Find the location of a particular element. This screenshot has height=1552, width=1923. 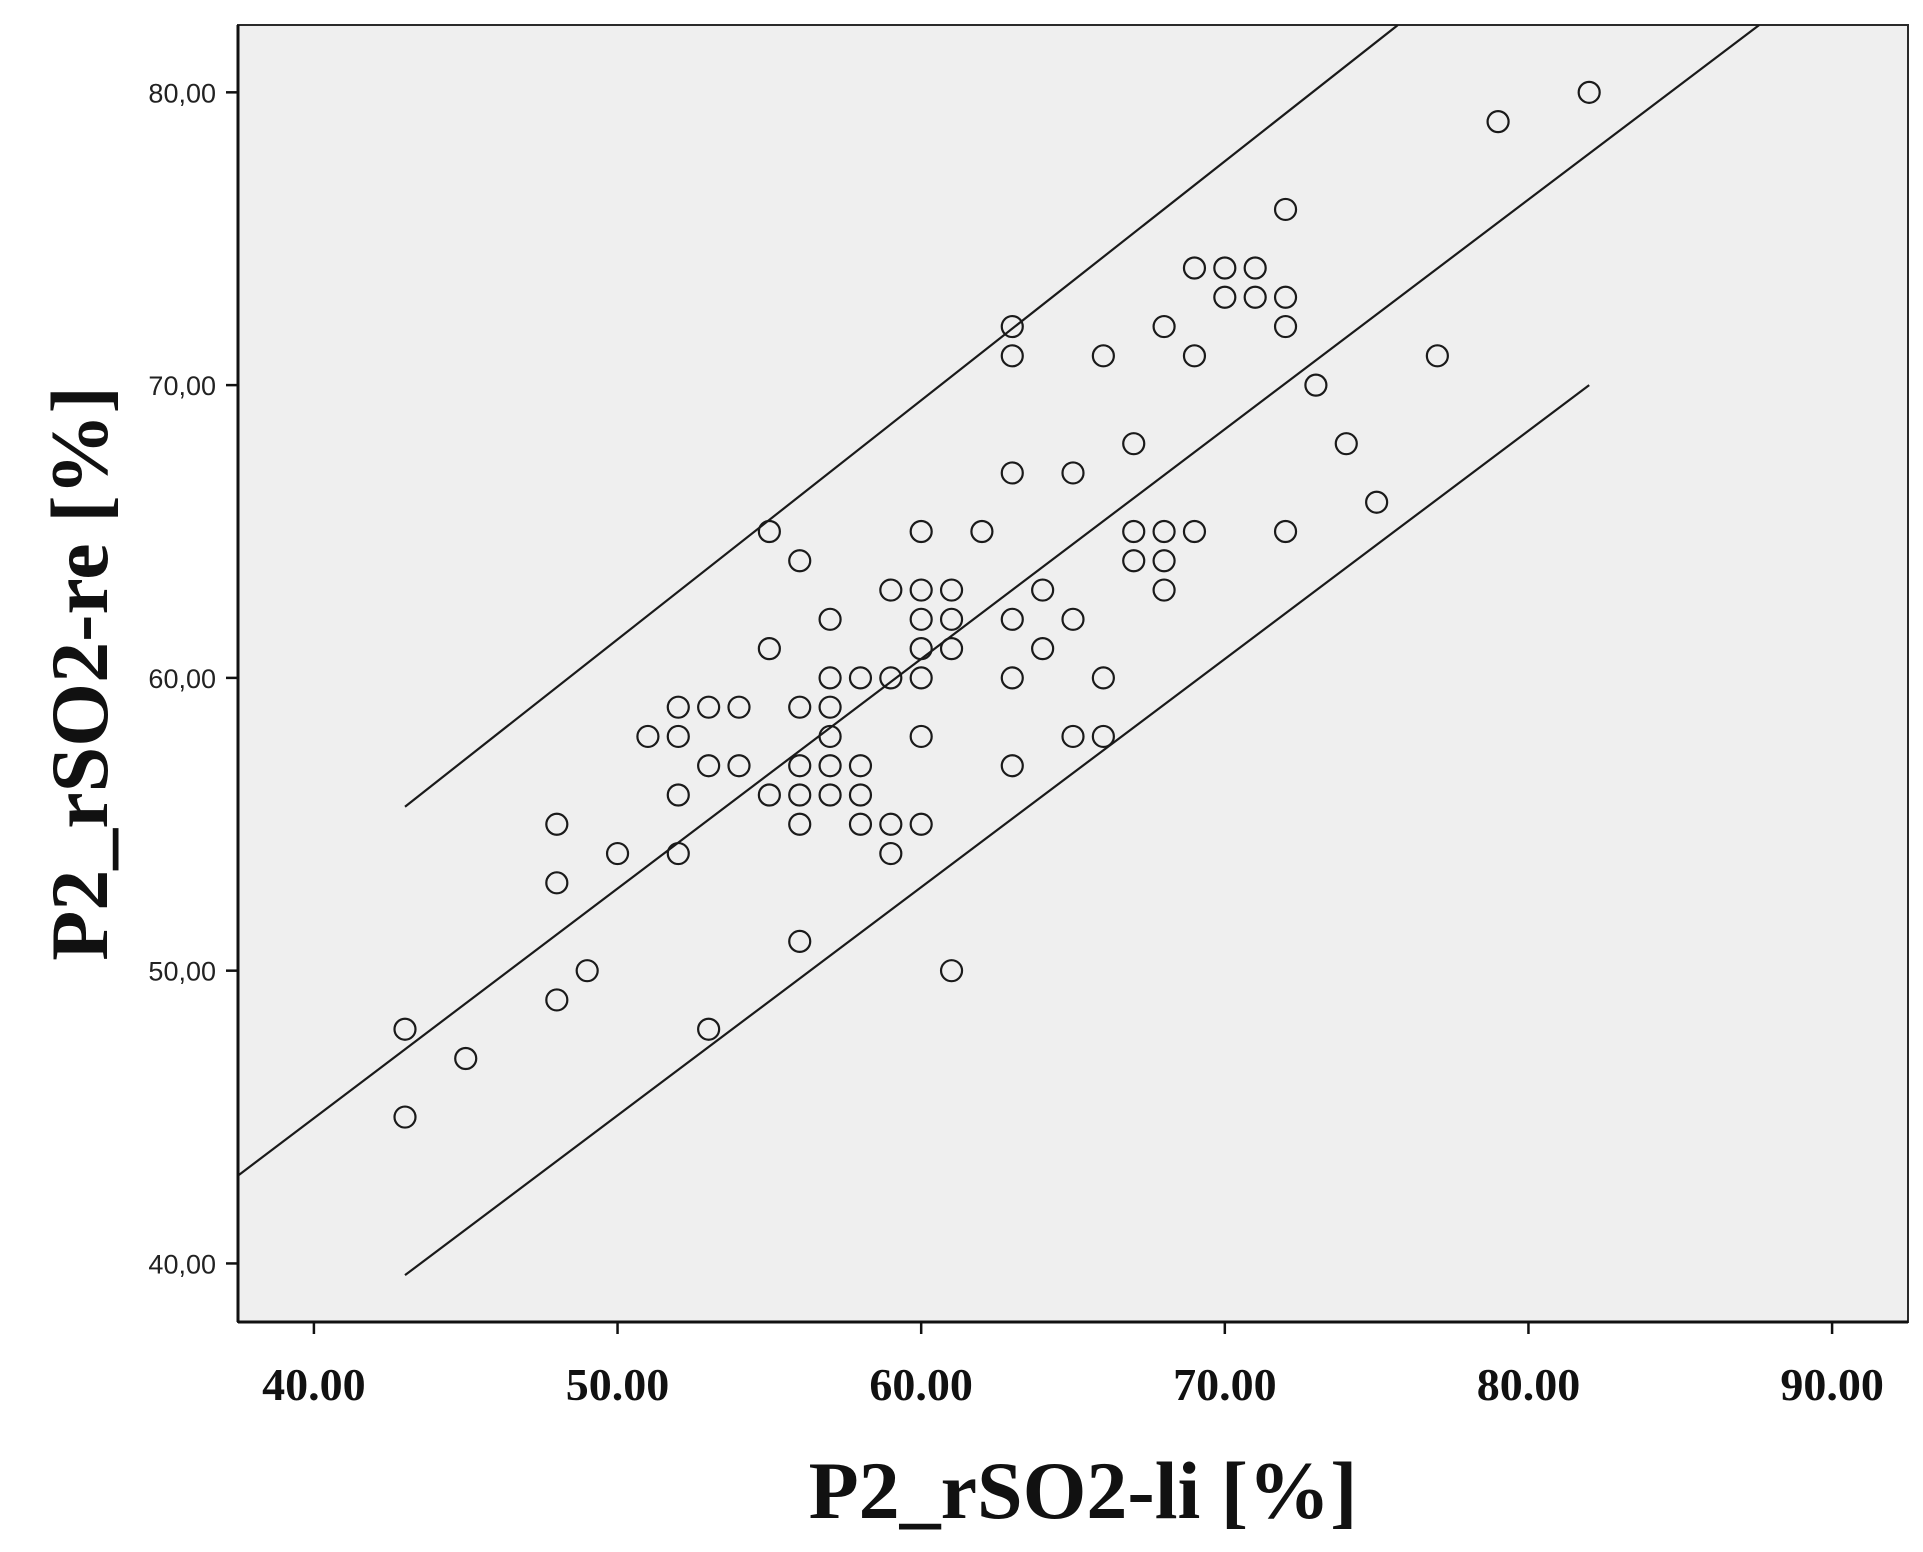

x-tick-label: 70.00 is located at coordinates (1225, 1384).